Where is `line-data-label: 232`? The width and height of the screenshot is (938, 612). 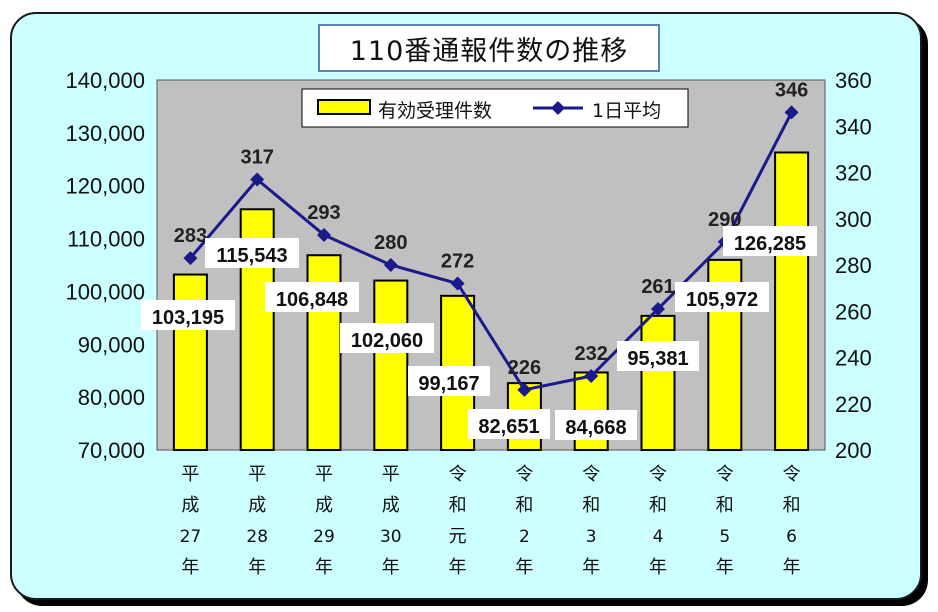
line-data-label: 232 is located at coordinates (591, 354).